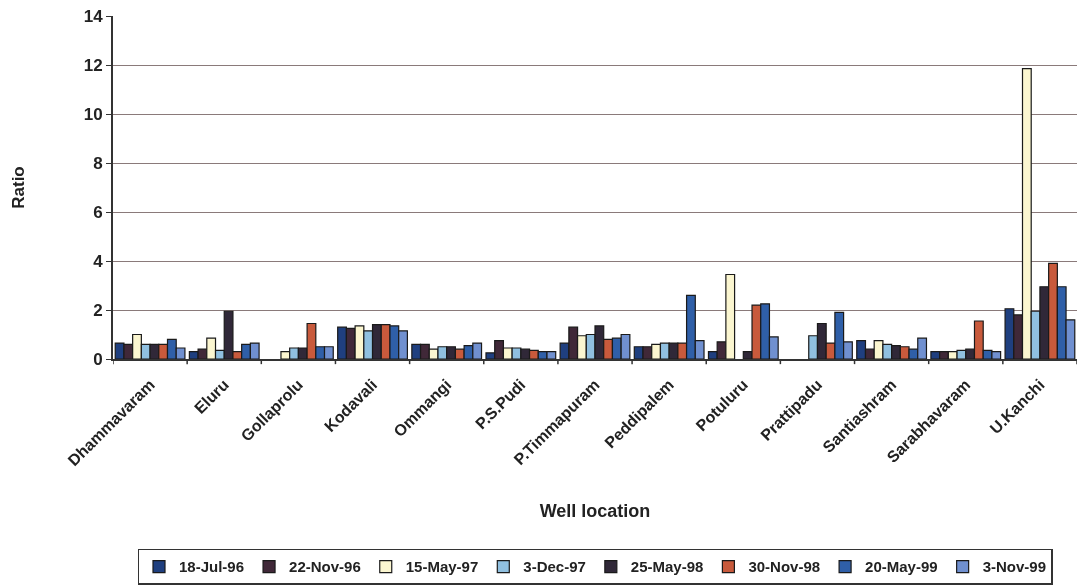 This screenshot has width=1077, height=585. Describe the element at coordinates (93, 16) in the screenshot. I see `y-tick-label: 14` at that location.